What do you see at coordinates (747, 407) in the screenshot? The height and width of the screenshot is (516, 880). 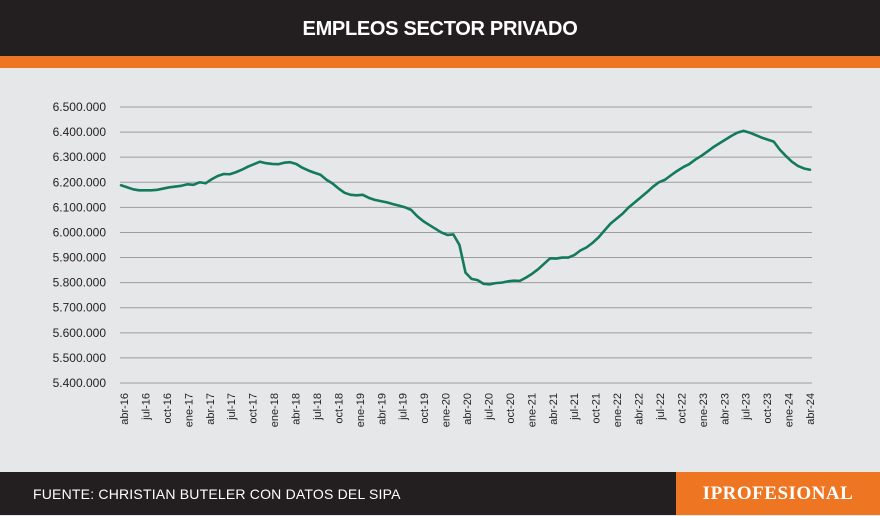 I see `x-tick-label: jul-23` at bounding box center [747, 407].